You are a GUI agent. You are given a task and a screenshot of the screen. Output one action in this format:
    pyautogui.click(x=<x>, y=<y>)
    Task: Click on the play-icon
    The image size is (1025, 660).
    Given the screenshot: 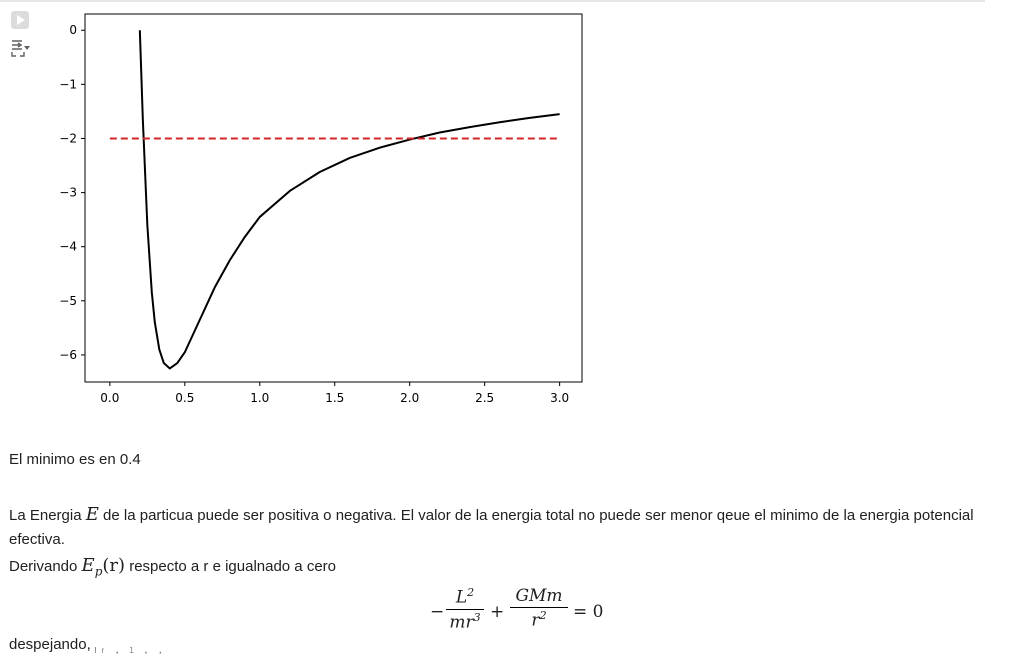 What is the action you would take?
    pyautogui.click(x=20, y=20)
    